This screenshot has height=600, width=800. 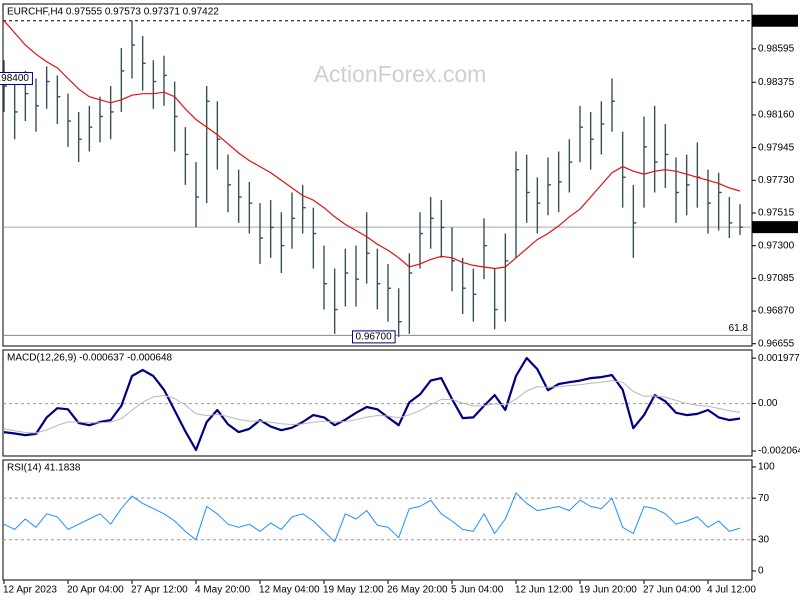 What do you see at coordinates (353, 590) in the screenshot?
I see `x-tick-label: 19 May 12:00` at bounding box center [353, 590].